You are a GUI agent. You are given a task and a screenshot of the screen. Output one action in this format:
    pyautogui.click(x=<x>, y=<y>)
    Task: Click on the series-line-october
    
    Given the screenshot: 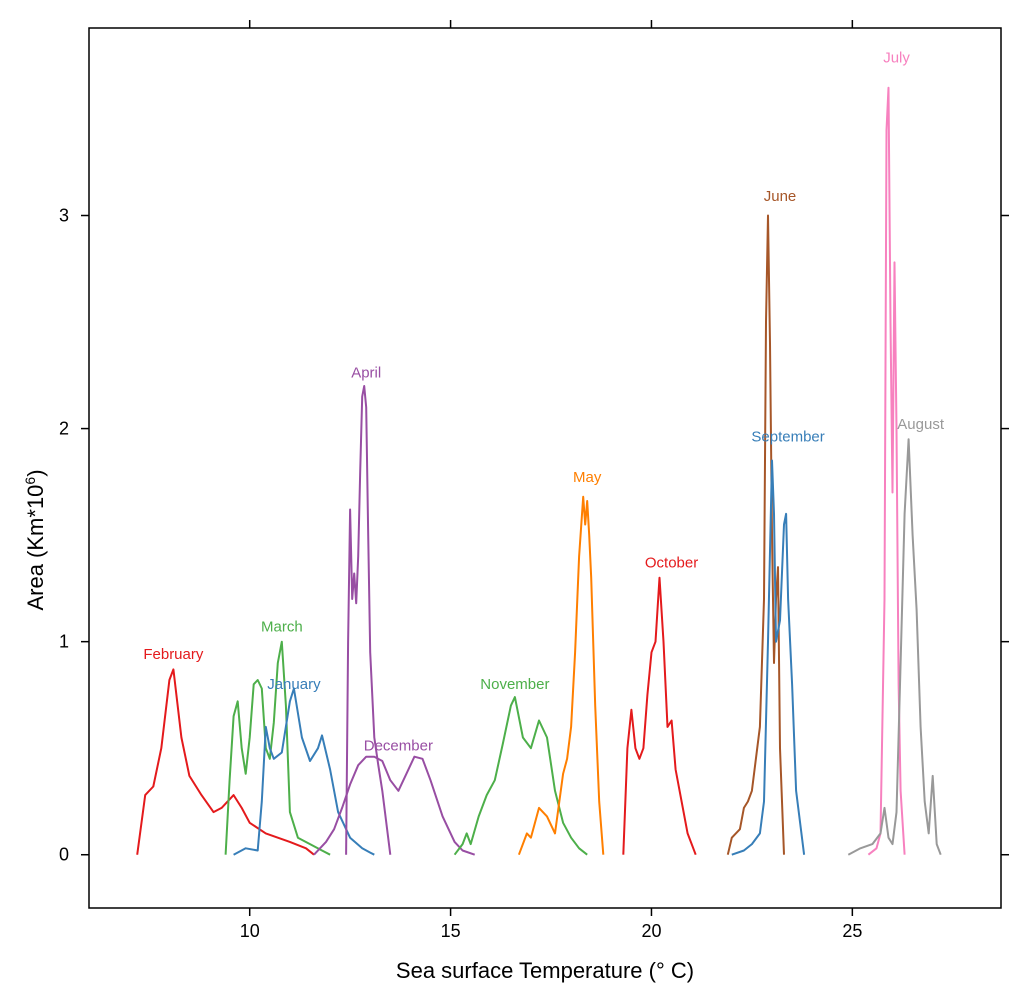 What is the action you would take?
    pyautogui.click(x=659, y=716)
    